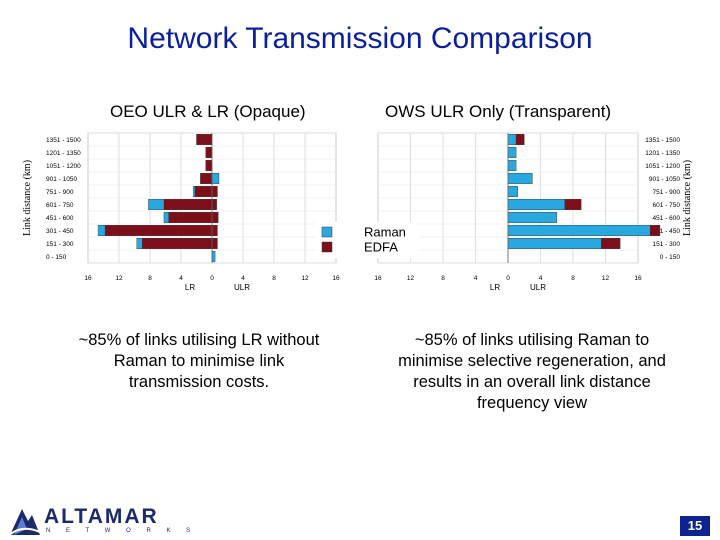 This screenshot has width=720, height=540. Describe the element at coordinates (60, 244) in the screenshot. I see `category-label-0-8: 151 - 300` at that location.